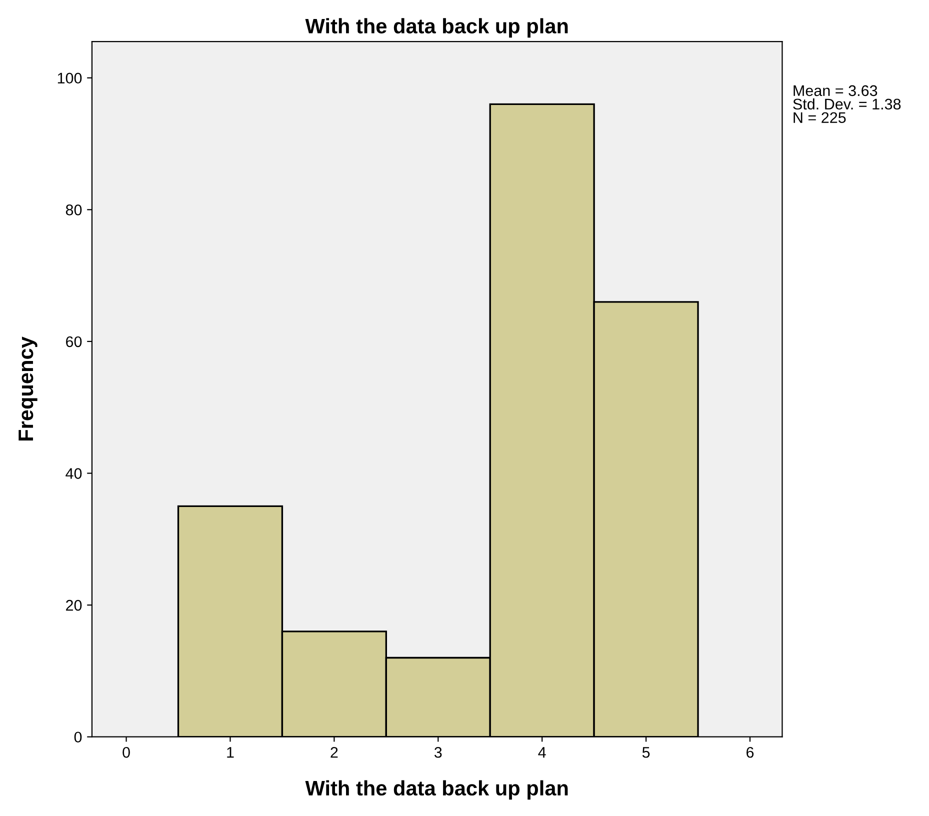 Image resolution: width=929 pixels, height=816 pixels. What do you see at coordinates (542, 752) in the screenshot?
I see `x-tick-label: 4` at bounding box center [542, 752].